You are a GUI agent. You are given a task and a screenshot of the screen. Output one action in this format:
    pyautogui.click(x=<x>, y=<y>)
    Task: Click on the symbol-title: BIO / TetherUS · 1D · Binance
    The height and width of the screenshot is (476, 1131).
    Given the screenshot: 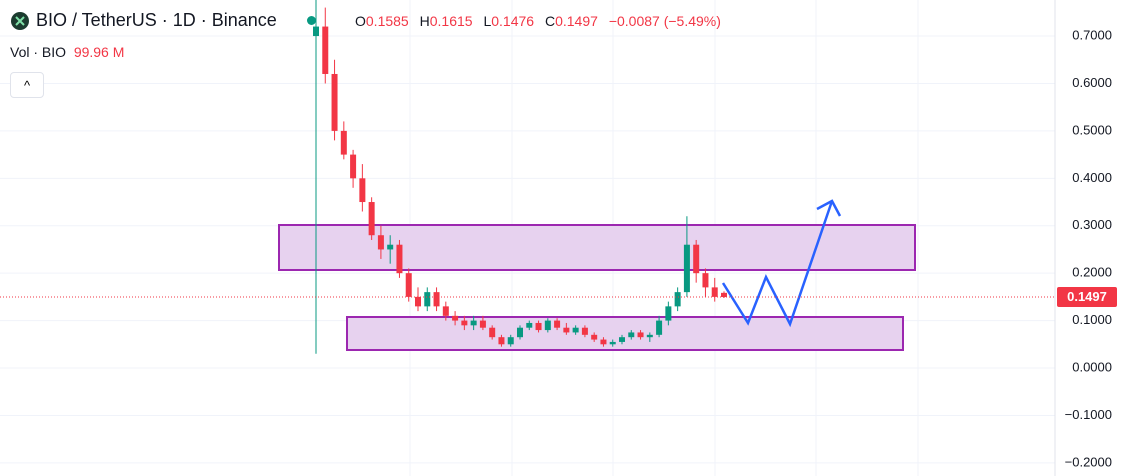 What is the action you would take?
    pyautogui.click(x=156, y=20)
    